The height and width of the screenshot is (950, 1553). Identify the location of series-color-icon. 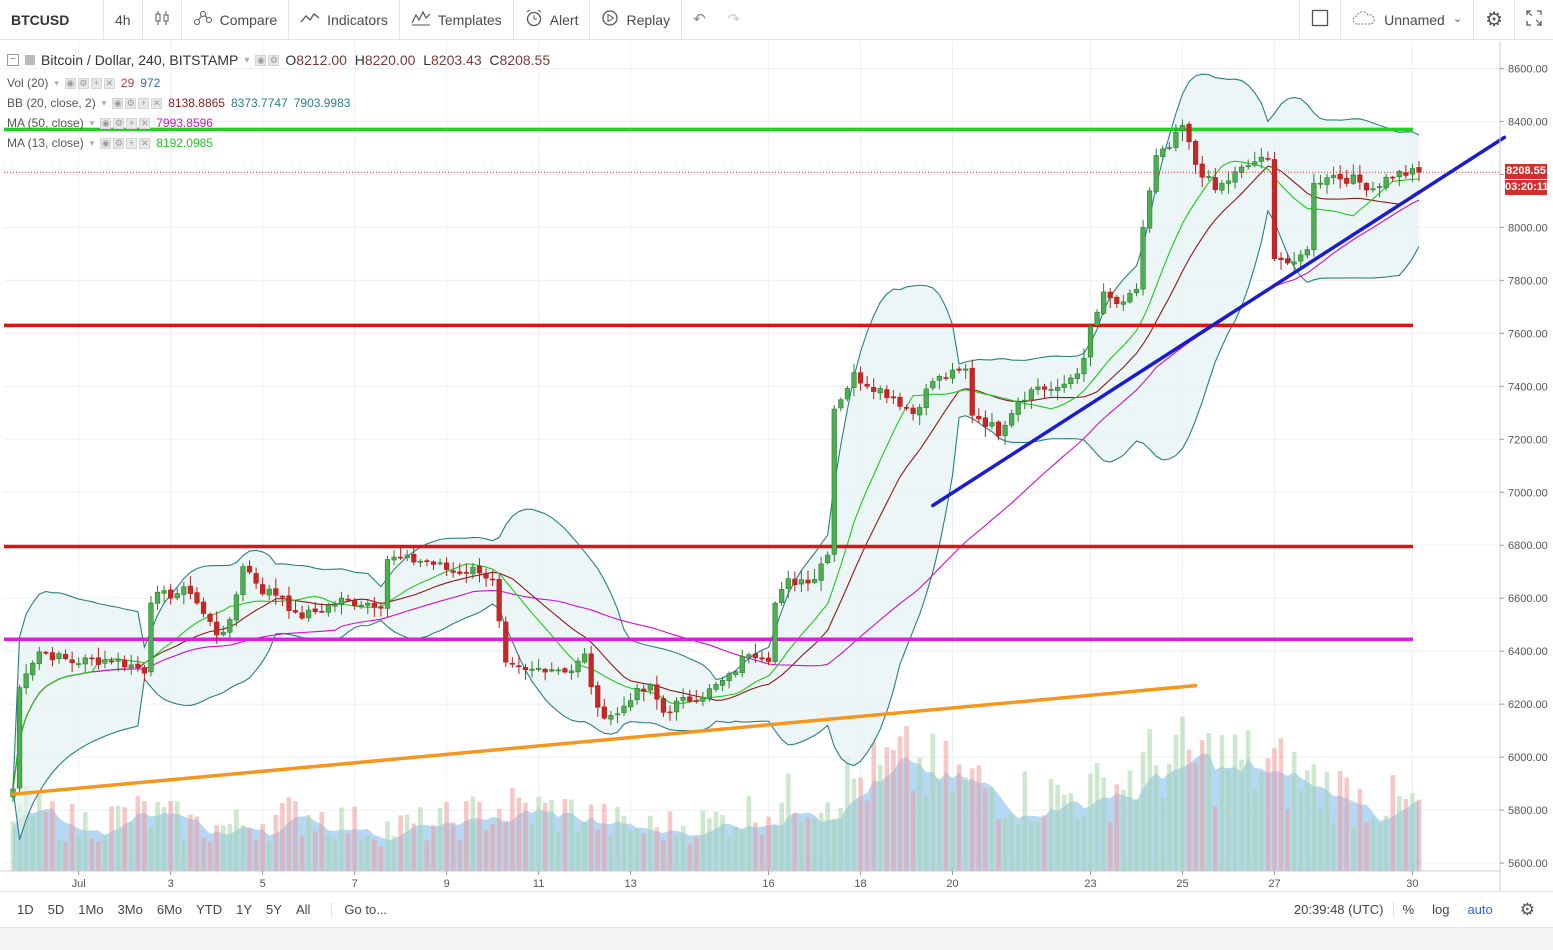
(30, 60).